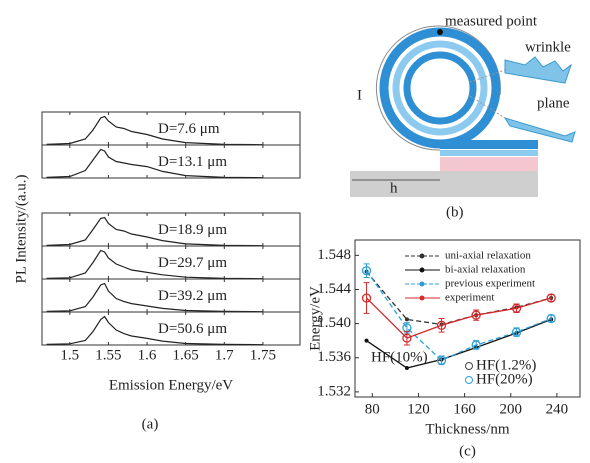 The image size is (590, 463). I want to click on y-tick-label: 1.540, so click(334, 323).